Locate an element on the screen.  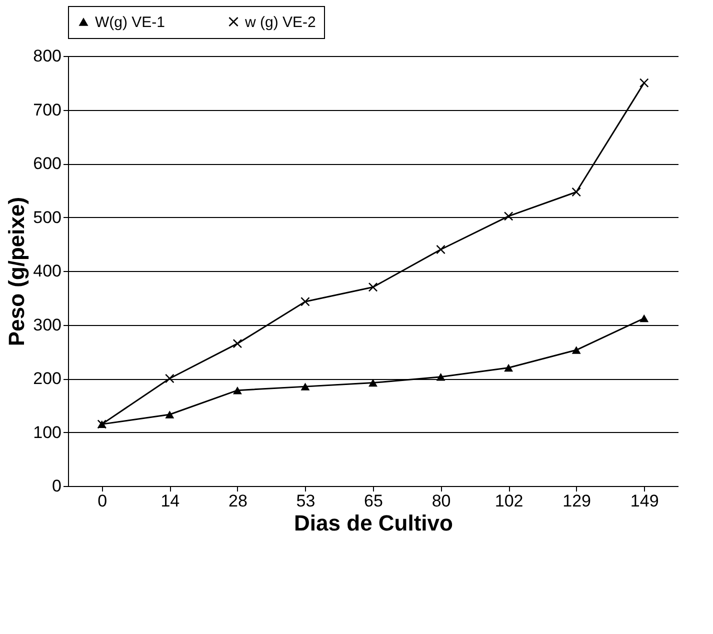
x-tick-label: 149 is located at coordinates (644, 501).